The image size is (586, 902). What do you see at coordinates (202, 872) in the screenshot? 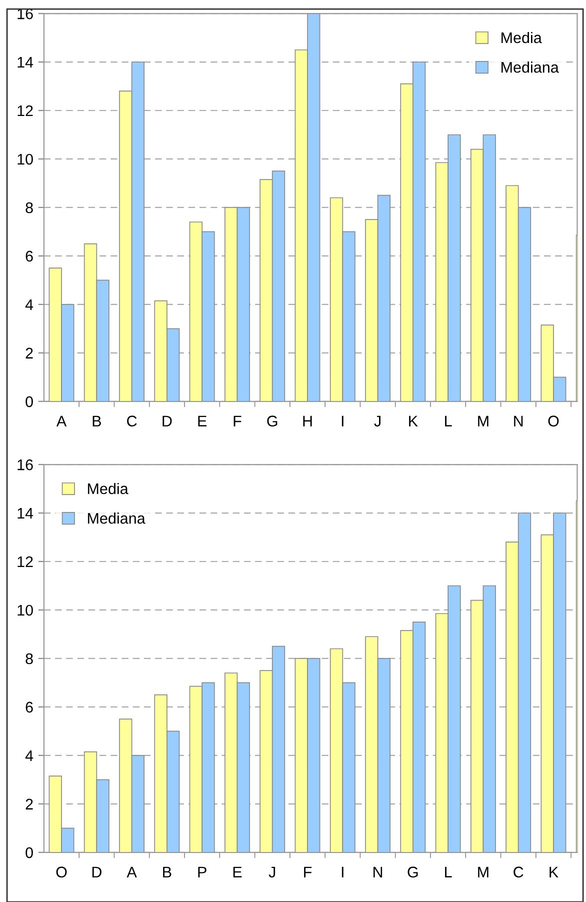
I see `x-tick-label: P` at bounding box center [202, 872].